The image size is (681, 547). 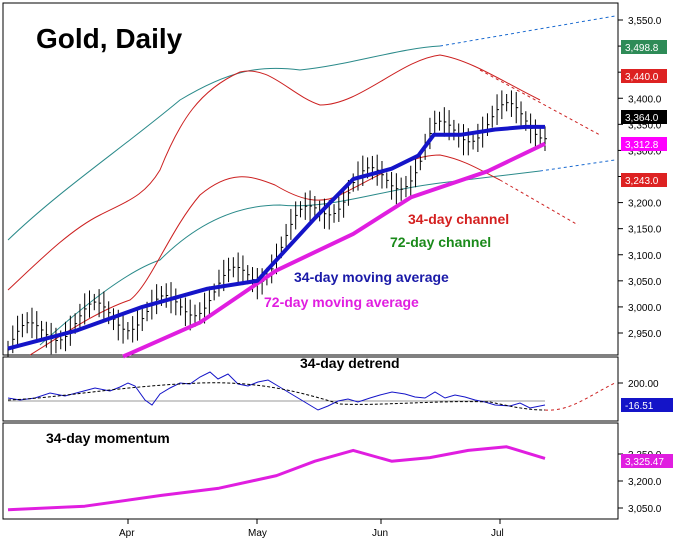 What do you see at coordinates (580, 396) in the screenshot?
I see `detrend-projection` at bounding box center [580, 396].